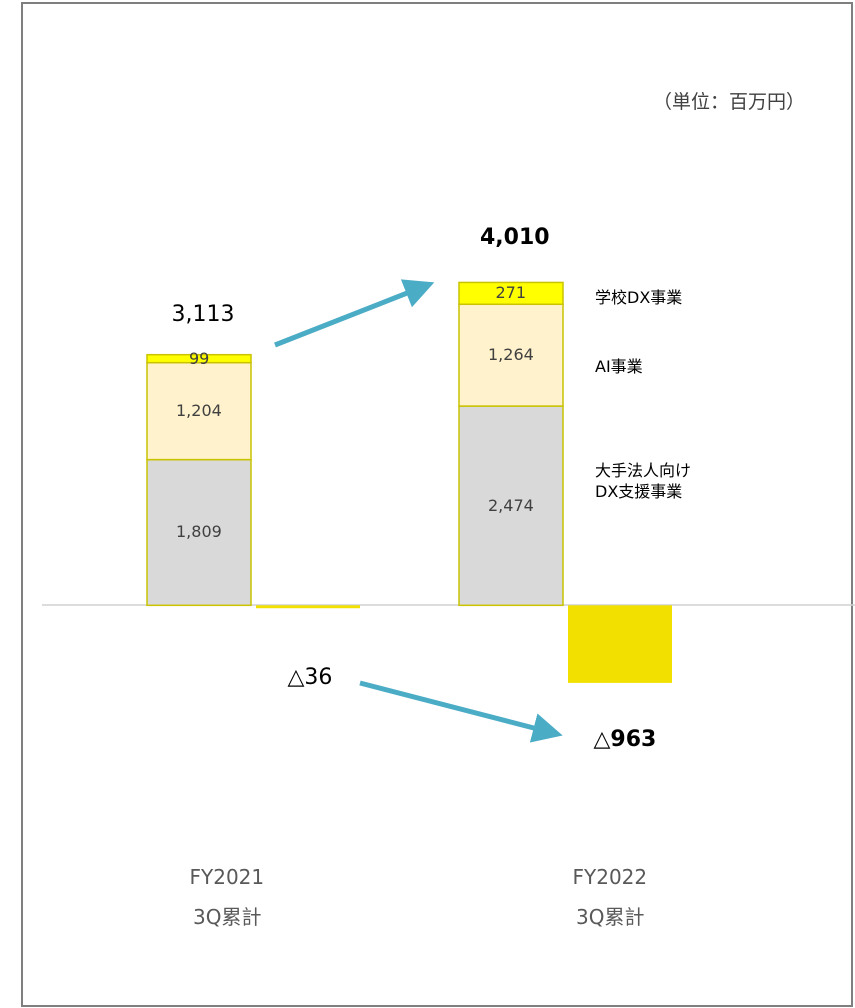  I want to click on x-tick-label: FY2022, so click(610, 876).